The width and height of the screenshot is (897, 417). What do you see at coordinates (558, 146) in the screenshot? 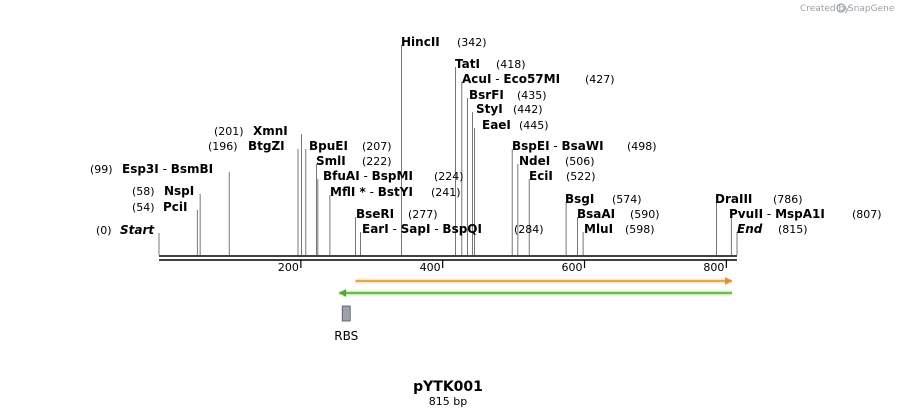
I see `site-name-bspei: BspEI - BsaWI` at bounding box center [558, 146].